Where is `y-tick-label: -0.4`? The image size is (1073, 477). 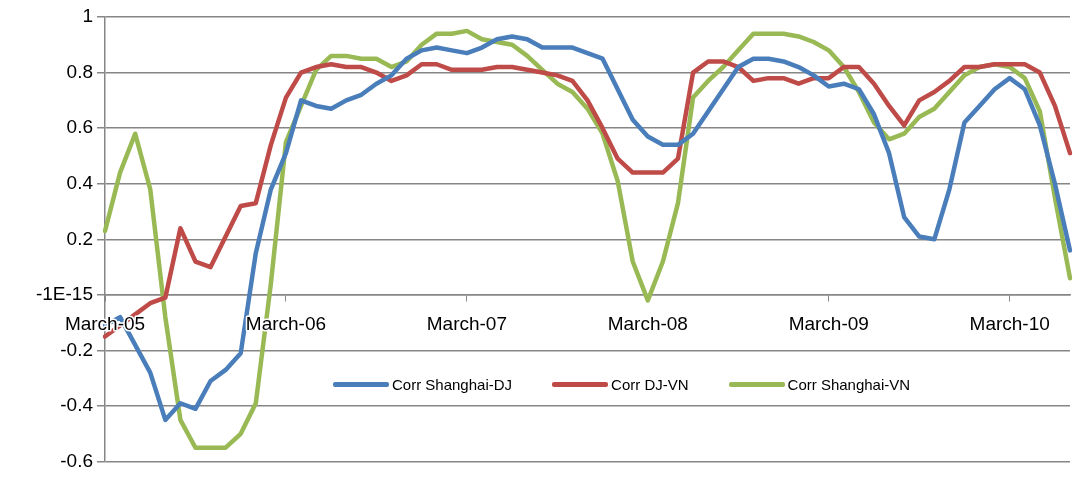 y-tick-label: -0.4 is located at coordinates (77, 405).